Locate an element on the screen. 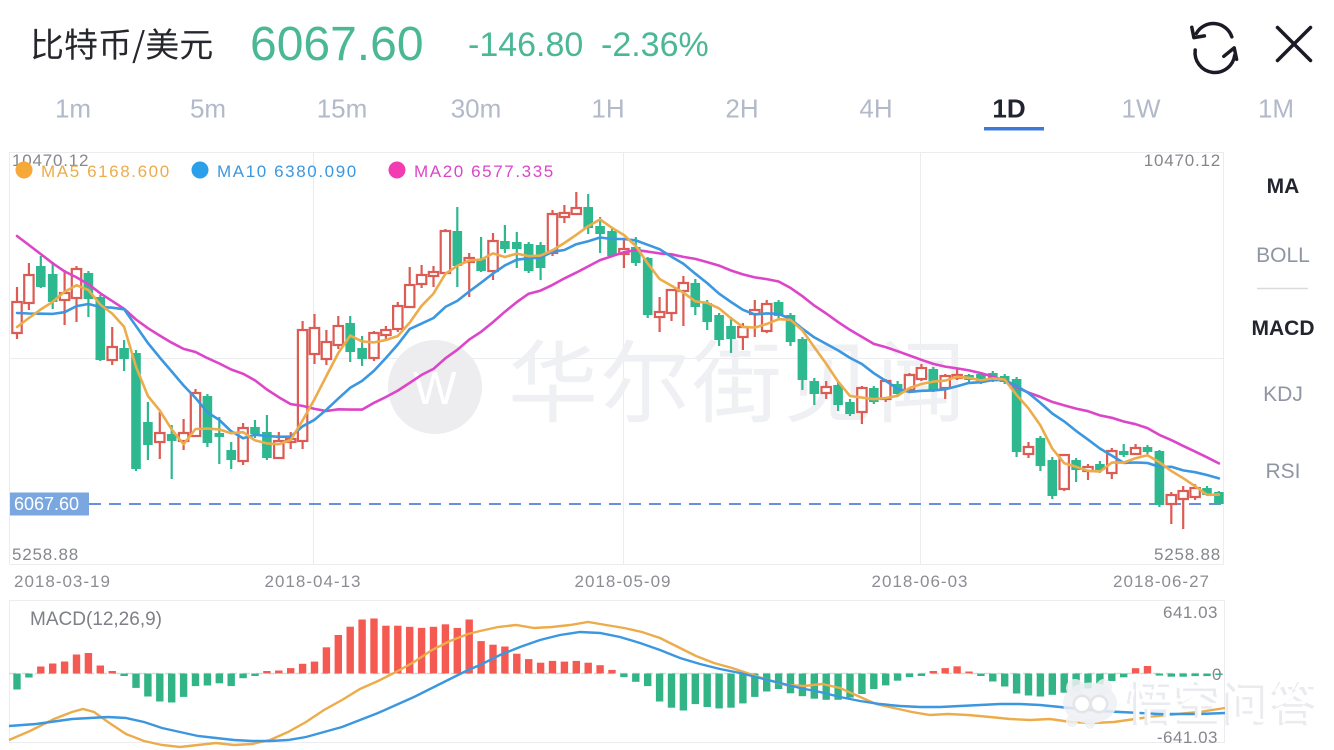  svg-text: 0 is located at coordinates (1217, 674).